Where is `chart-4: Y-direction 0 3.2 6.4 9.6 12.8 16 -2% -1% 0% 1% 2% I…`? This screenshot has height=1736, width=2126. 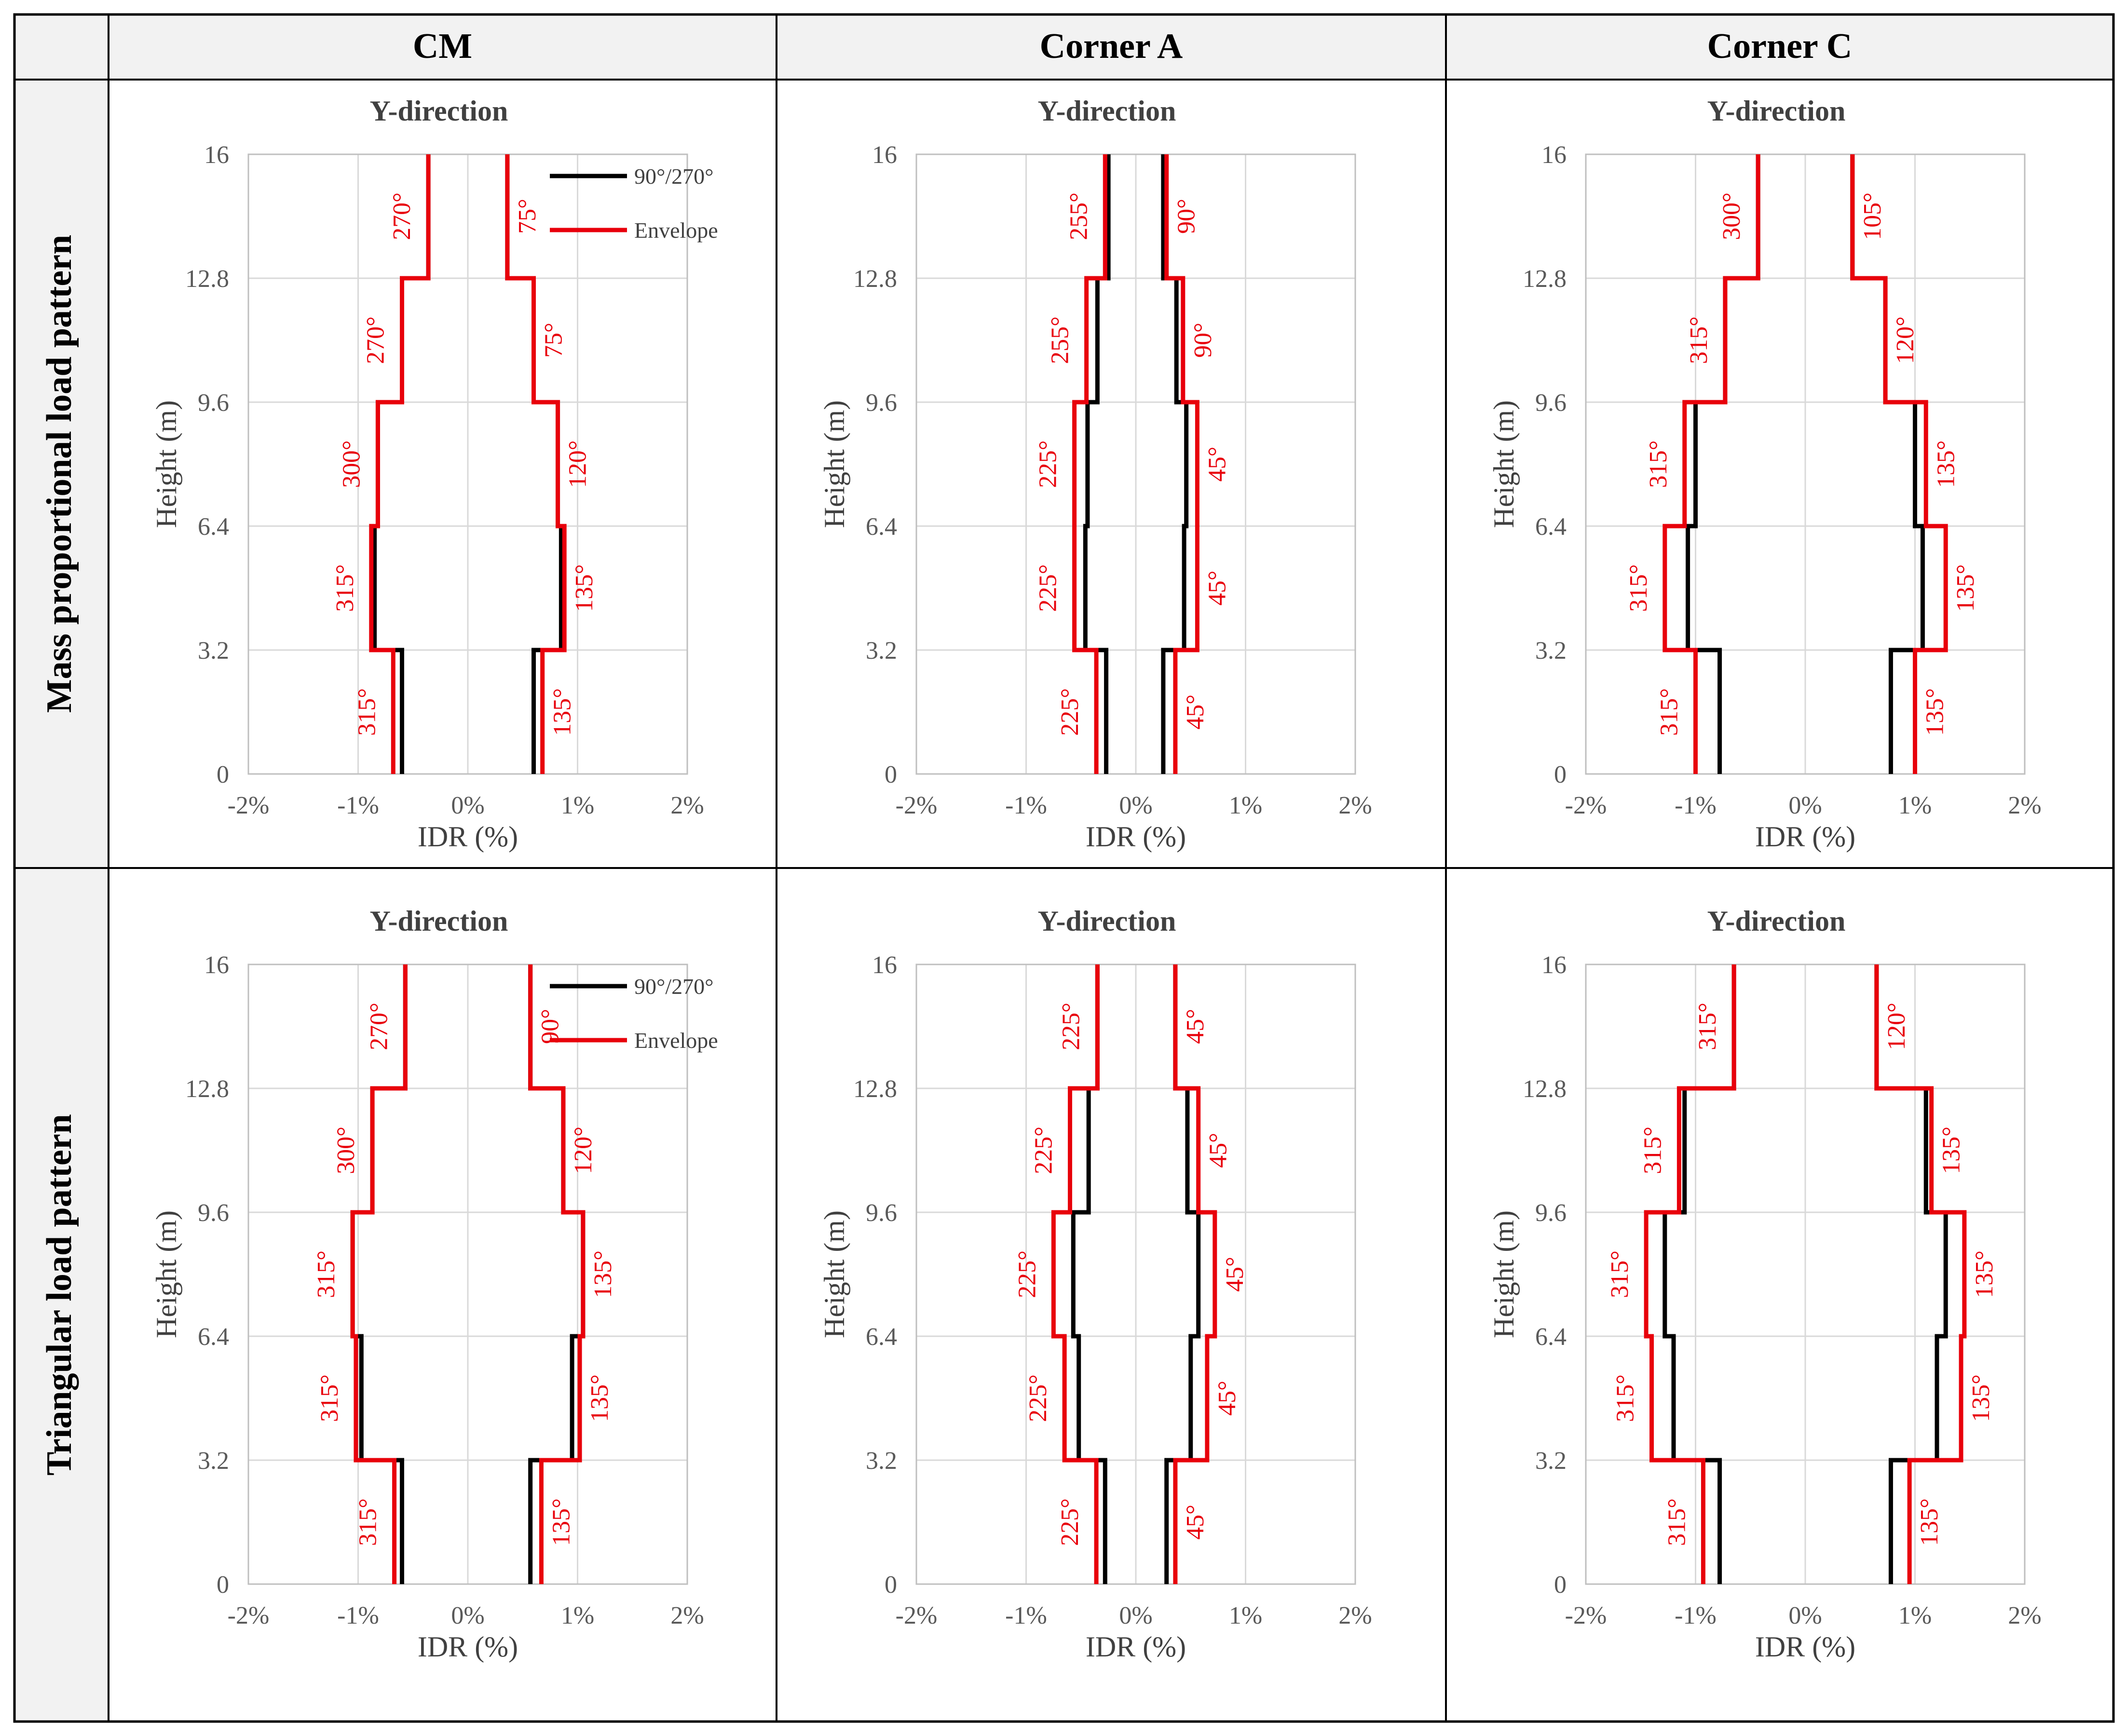
chart-4: Y-direction 0 3.2 6.4 9.6 12.8 16 -2% -1% 0% 1% 2% I… is located at coordinates (1095, 1284).